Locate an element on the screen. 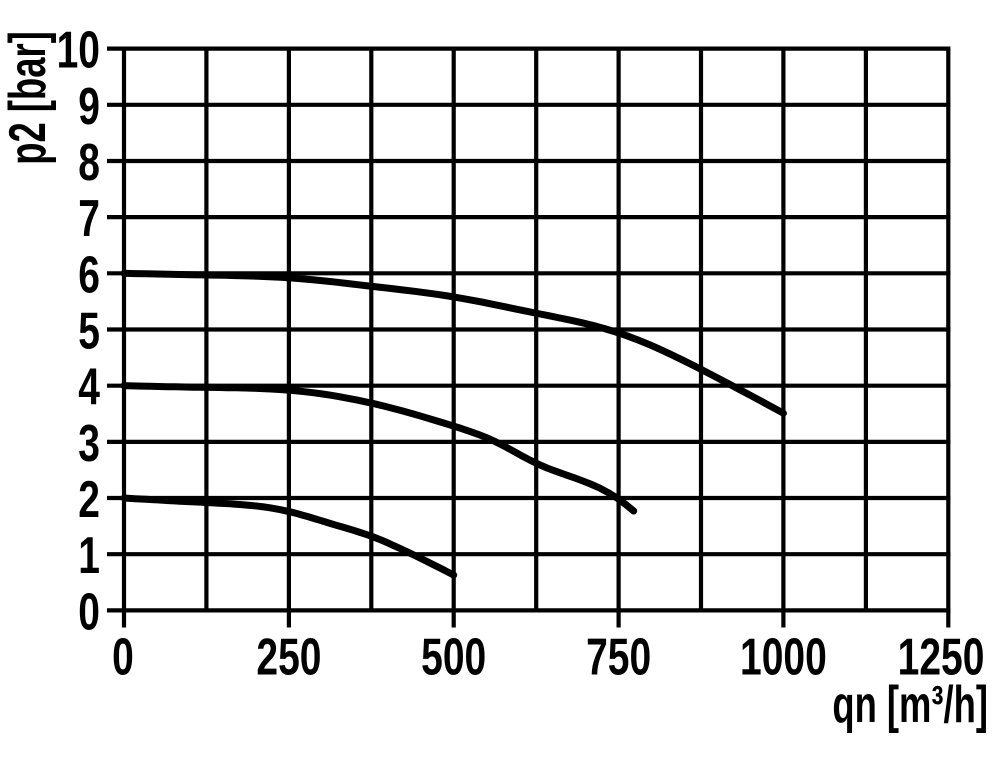 The height and width of the screenshot is (764, 1000). svg-text: 1250 is located at coordinates (941, 656).